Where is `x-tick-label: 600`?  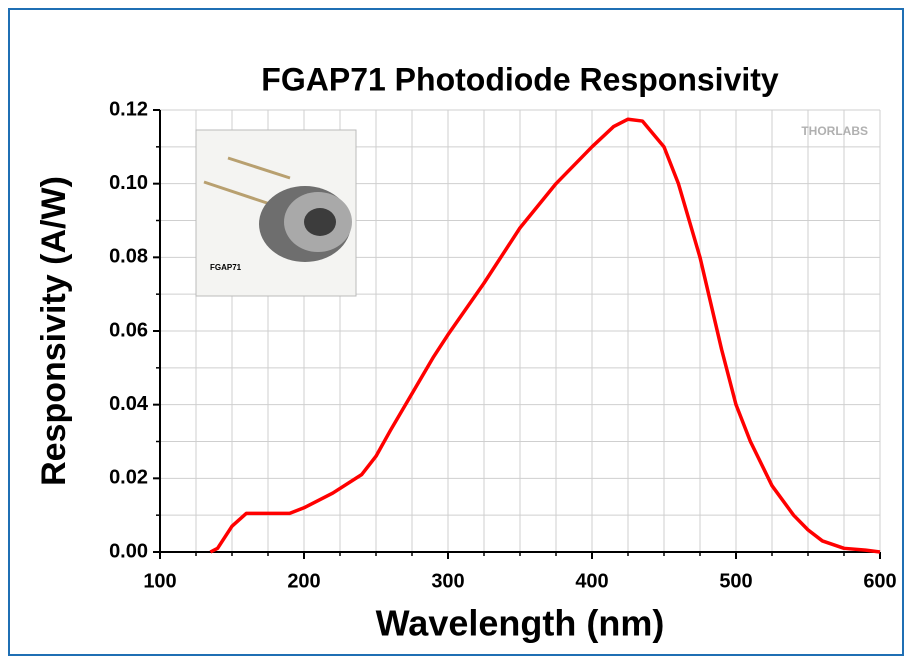
x-tick-label: 600 is located at coordinates (879, 581).